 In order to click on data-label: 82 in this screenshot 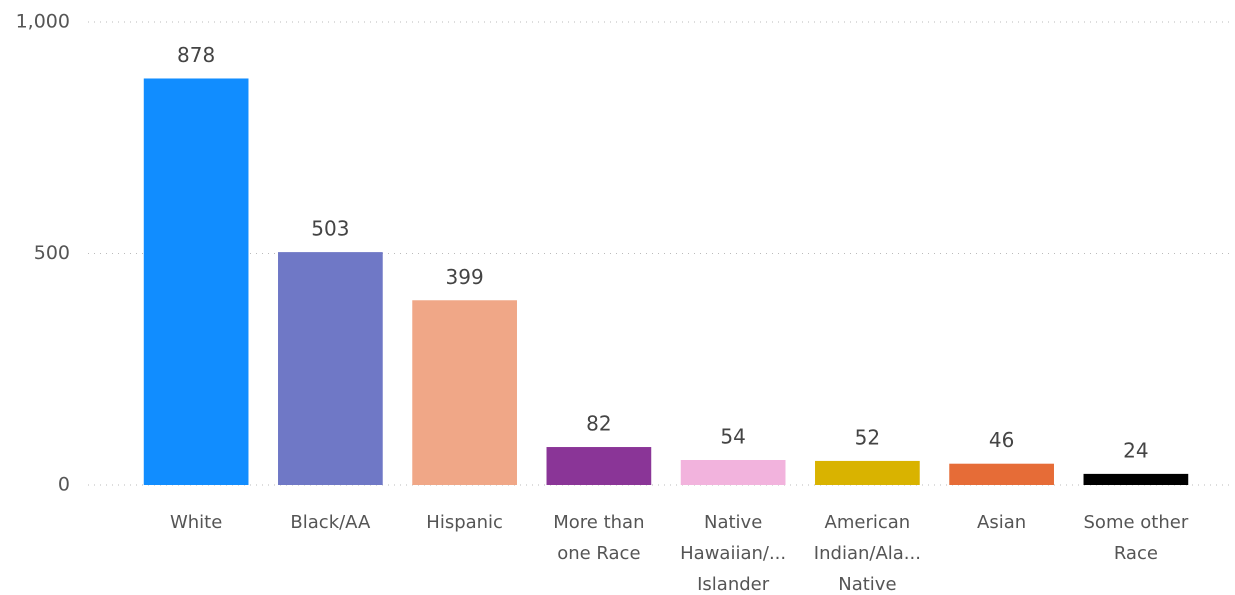, I will do `click(598, 424)`.